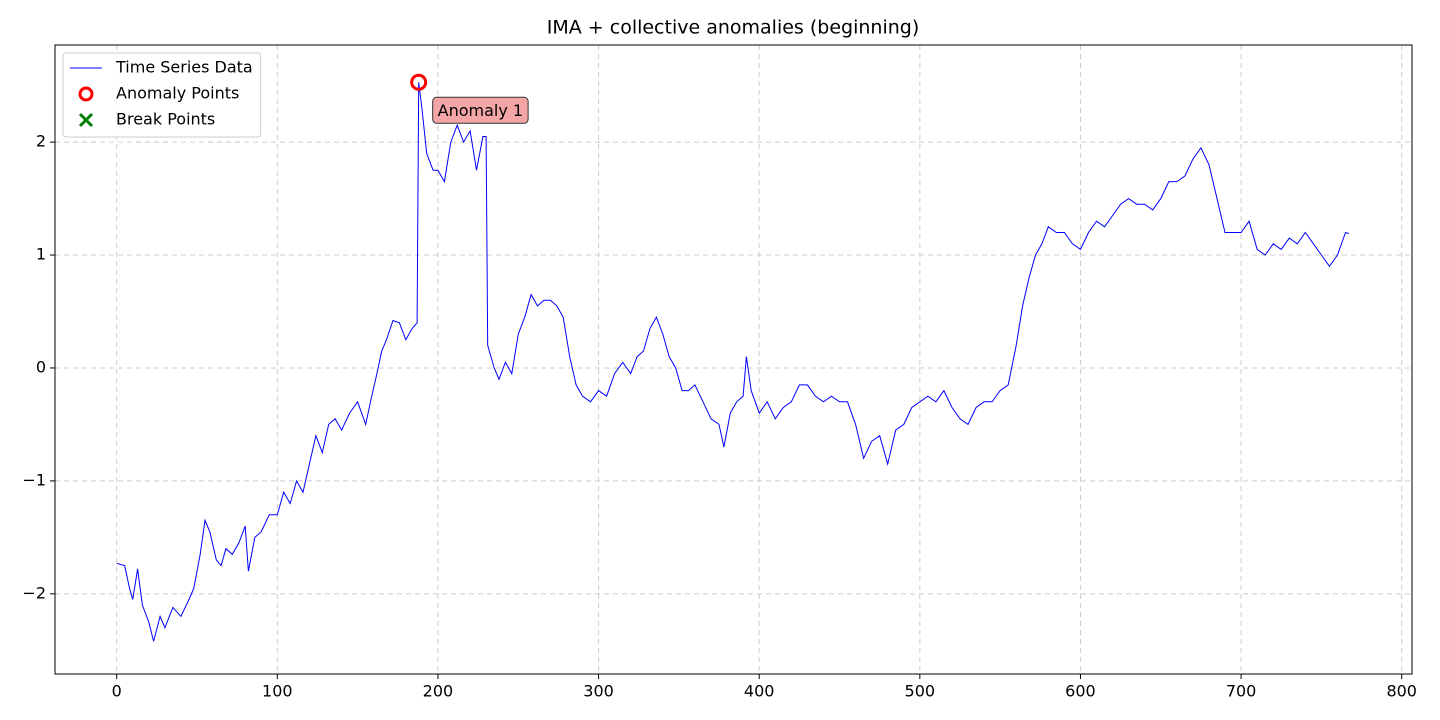 This screenshot has height=720, width=1440. I want to click on annotation: Anomaly 1, so click(480, 110).